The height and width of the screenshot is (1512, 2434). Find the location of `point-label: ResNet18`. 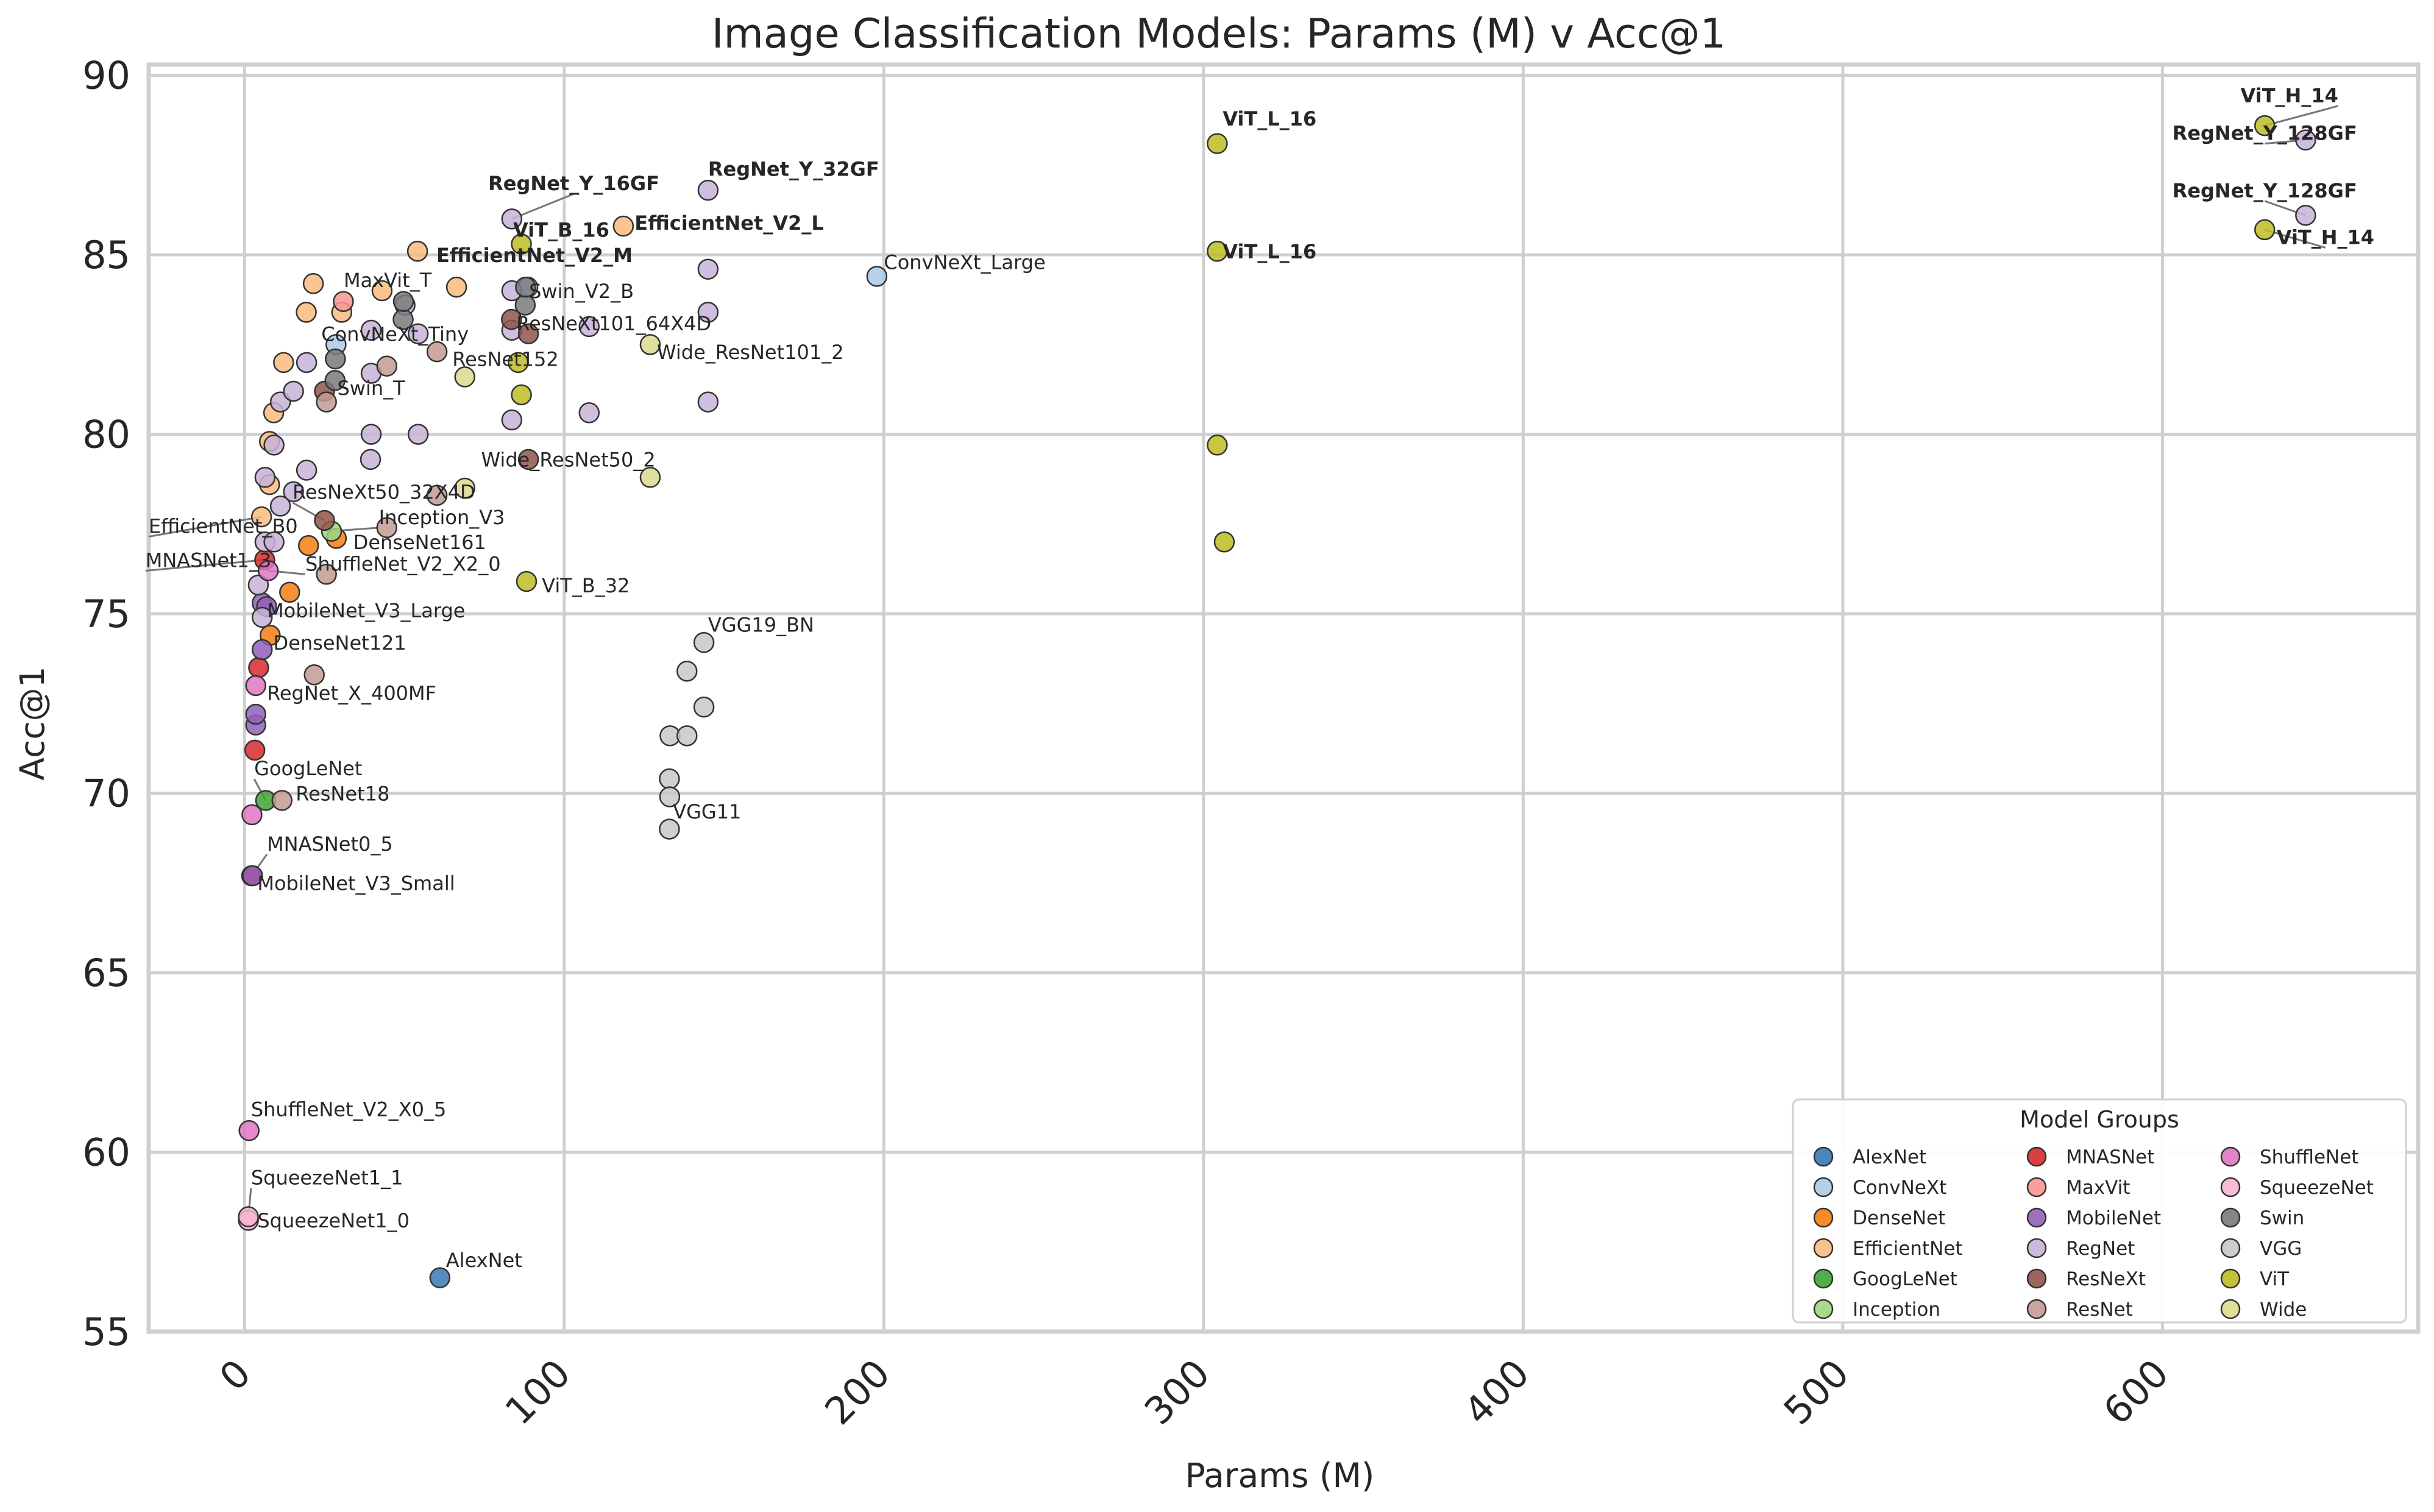

point-label: ResNet18 is located at coordinates (342, 793).